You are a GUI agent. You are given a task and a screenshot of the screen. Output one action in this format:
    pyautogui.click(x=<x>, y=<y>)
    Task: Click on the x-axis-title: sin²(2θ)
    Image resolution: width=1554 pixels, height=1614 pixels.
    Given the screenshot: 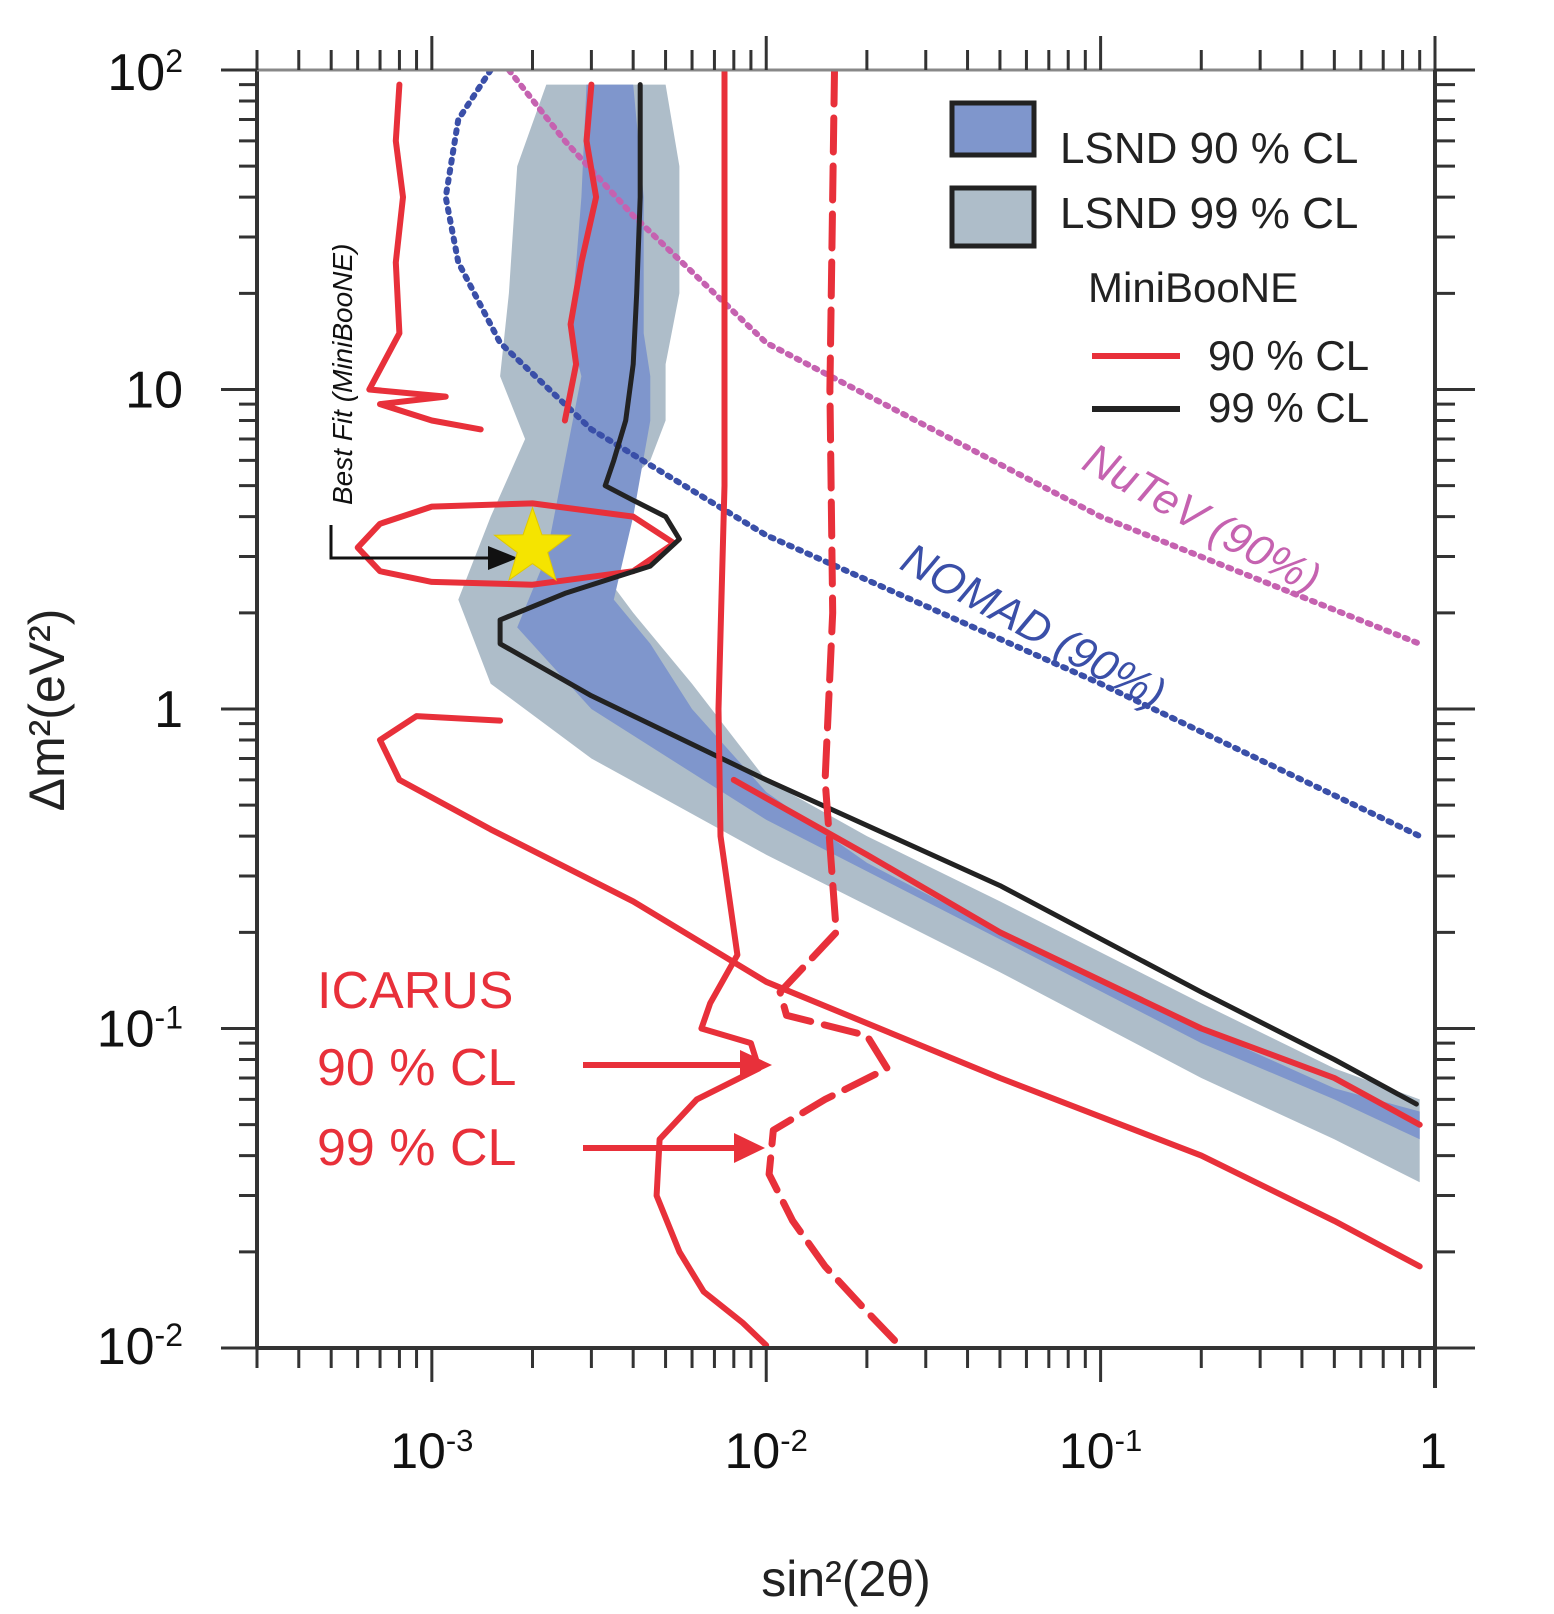 What is the action you would take?
    pyautogui.click(x=845, y=1579)
    